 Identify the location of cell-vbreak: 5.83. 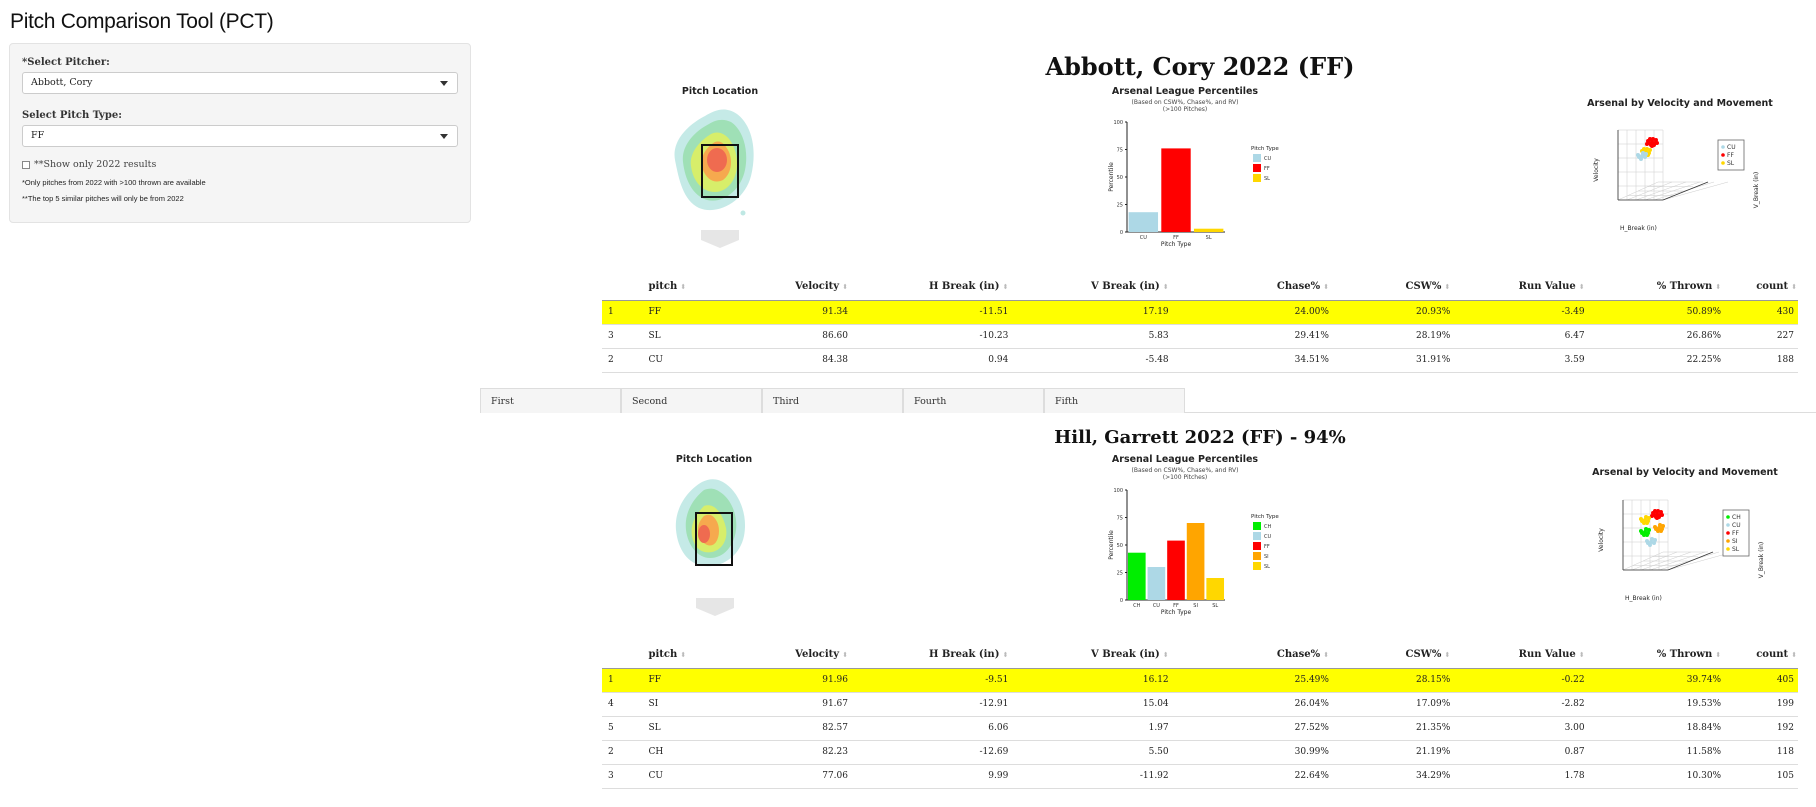
(1089, 336).